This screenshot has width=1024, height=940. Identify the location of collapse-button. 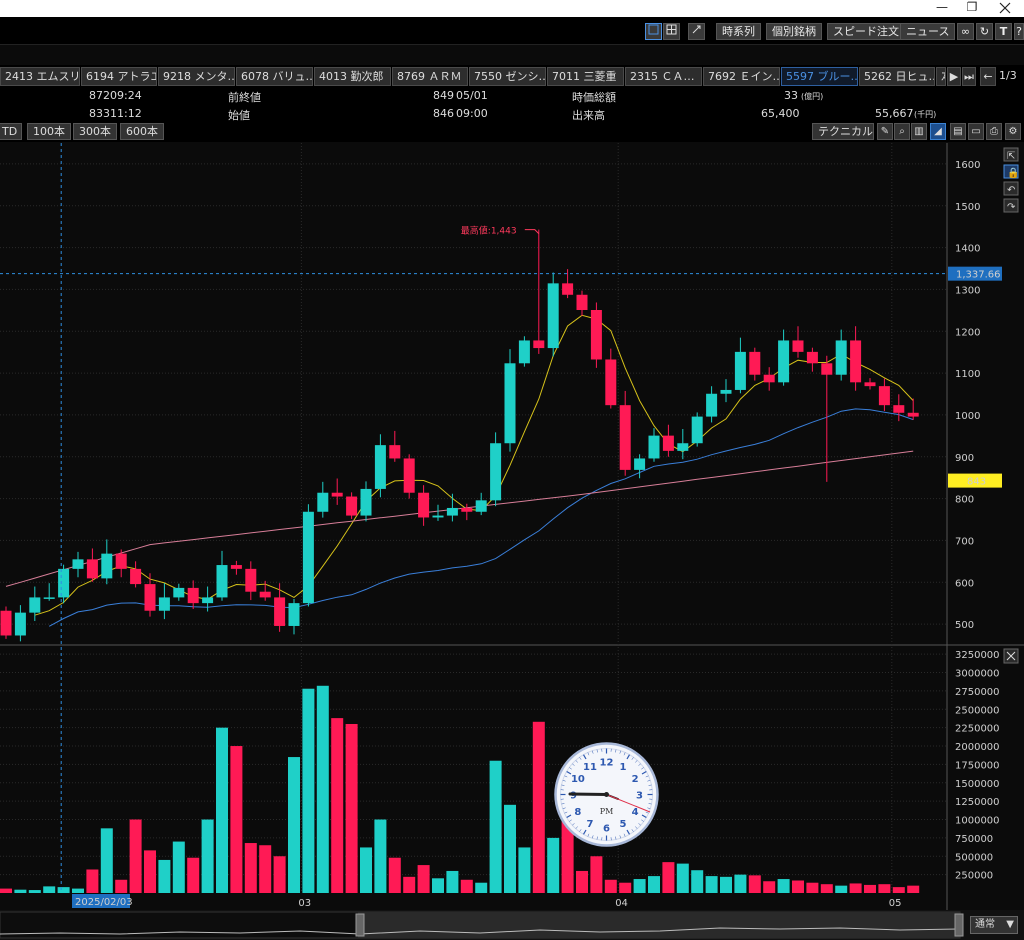
(1011, 154).